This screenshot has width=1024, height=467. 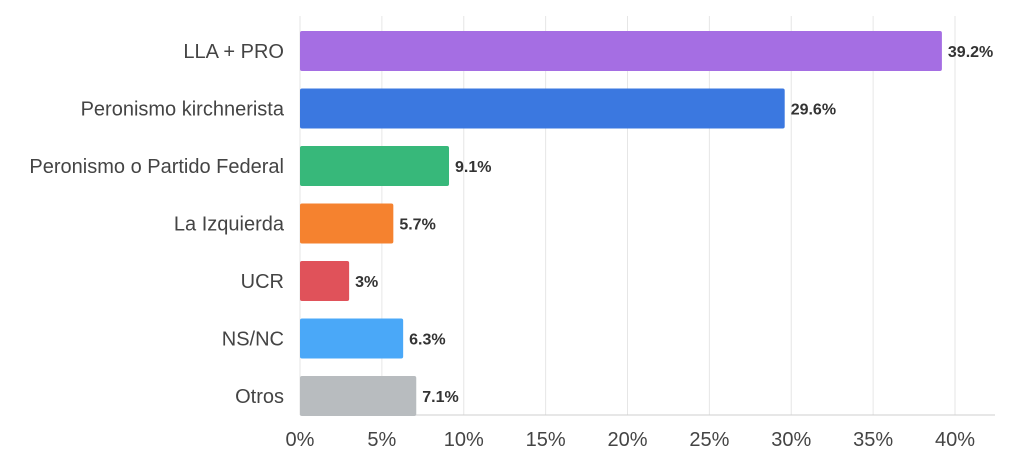 I want to click on x-tick-label-20: 20%, so click(x=627, y=440).